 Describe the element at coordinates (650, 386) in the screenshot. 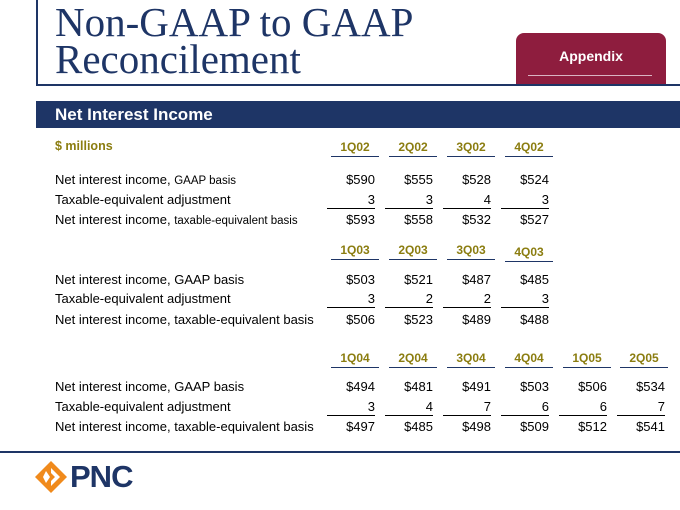

I see `value-cell: $534` at that location.